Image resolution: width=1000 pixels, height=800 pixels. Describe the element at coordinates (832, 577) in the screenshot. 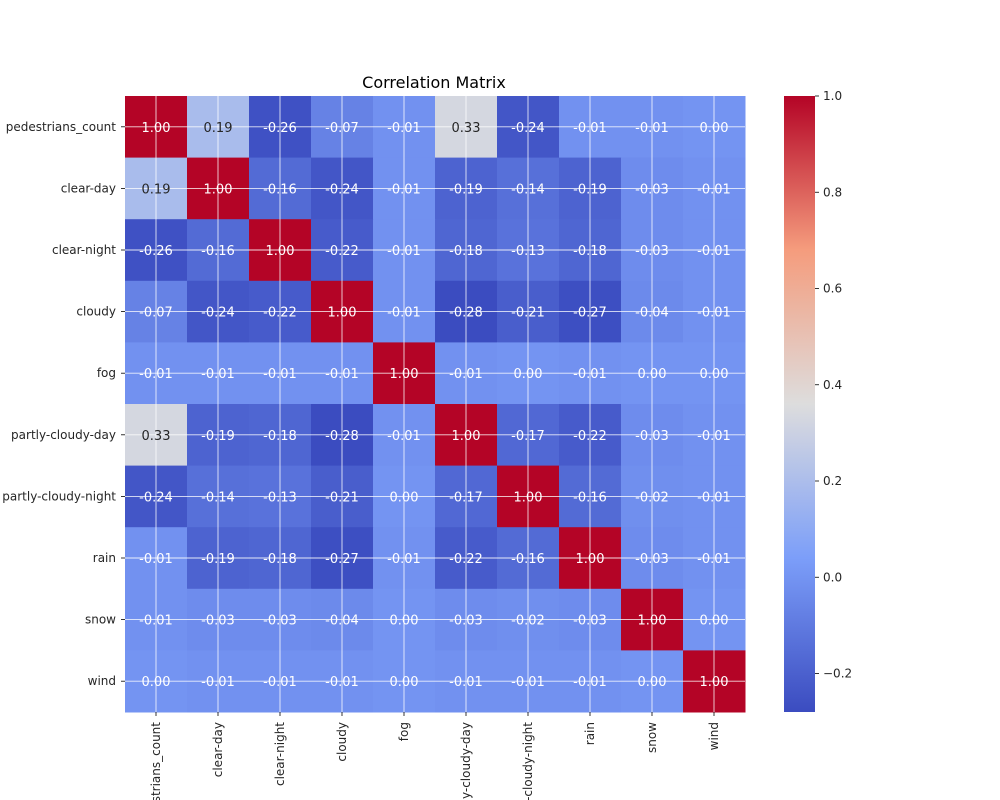

I see `colorbar-tick-label: 0.0` at that location.